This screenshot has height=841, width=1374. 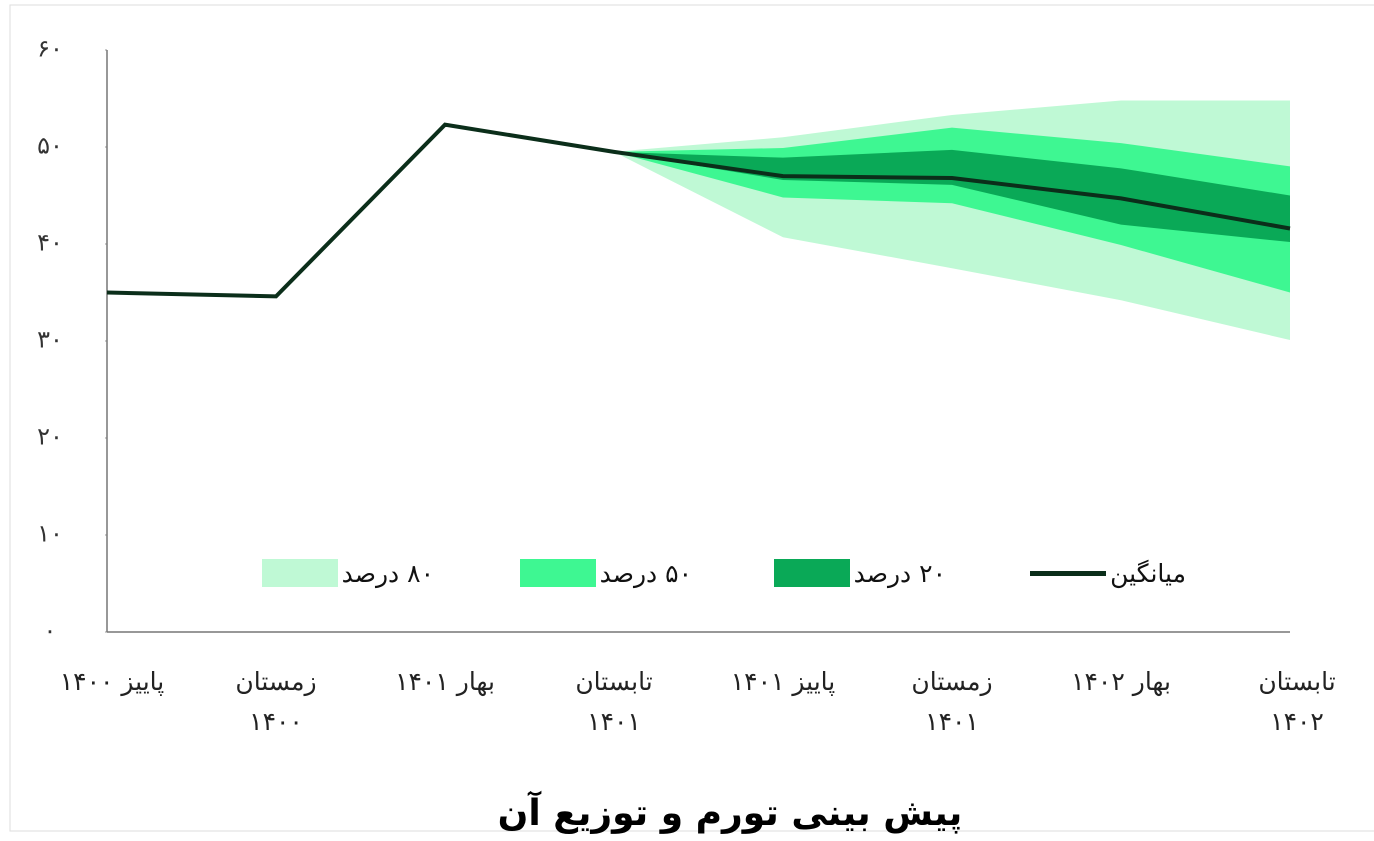 What do you see at coordinates (50, 49) in the screenshot?
I see `y-tick-label: ۶۰` at bounding box center [50, 49].